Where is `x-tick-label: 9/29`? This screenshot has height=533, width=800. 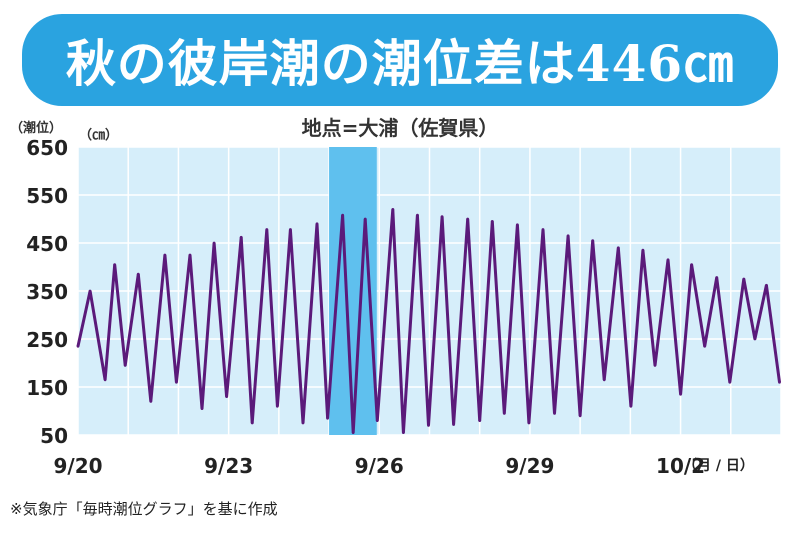 x-tick-label: 9/29 is located at coordinates (529, 466).